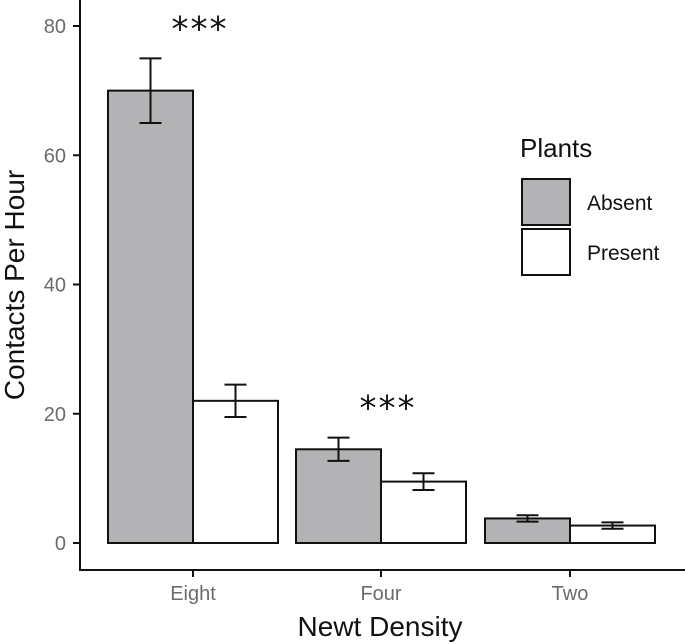  I want to click on x-tick-label: Eight, so click(193, 594).